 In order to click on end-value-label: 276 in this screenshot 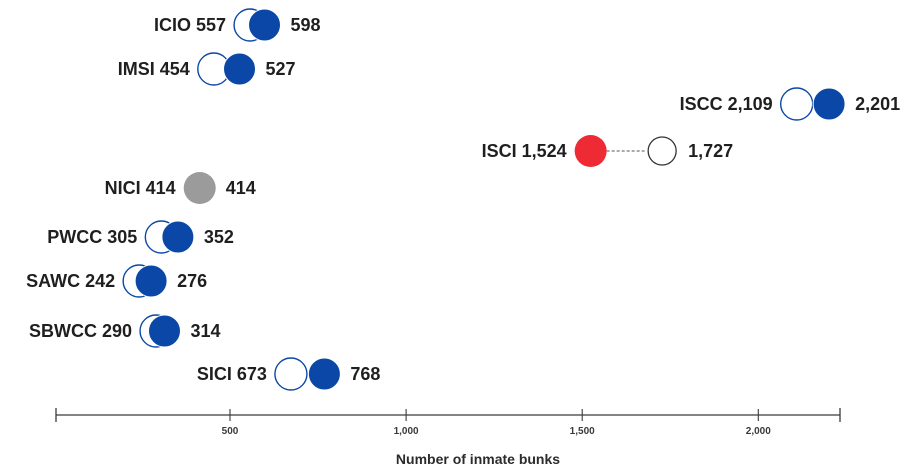, I will do `click(192, 281)`.